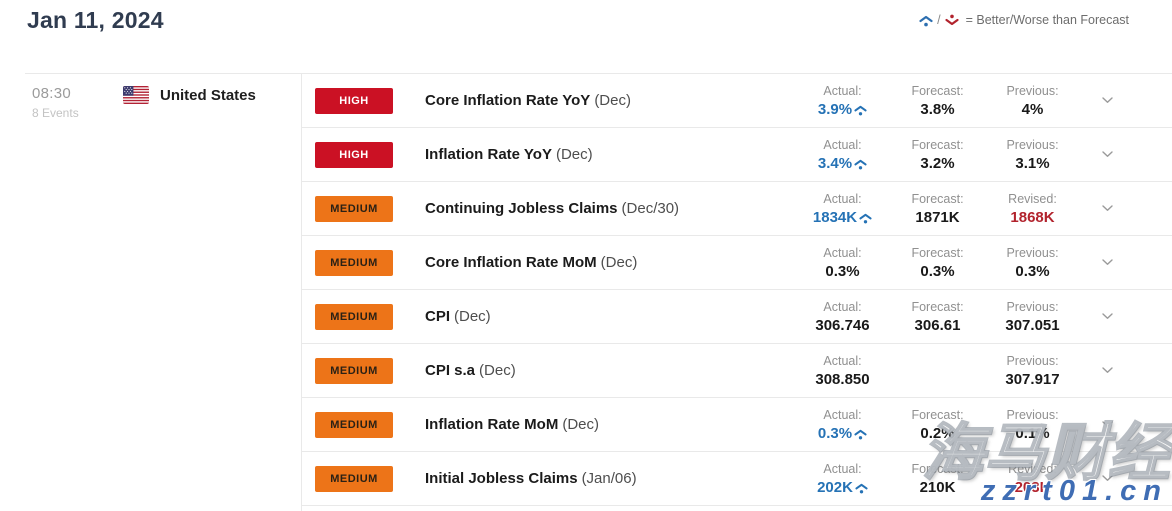  Describe the element at coordinates (1032, 263) in the screenshot. I see `previous-cell: Previous: 0.3%` at that location.